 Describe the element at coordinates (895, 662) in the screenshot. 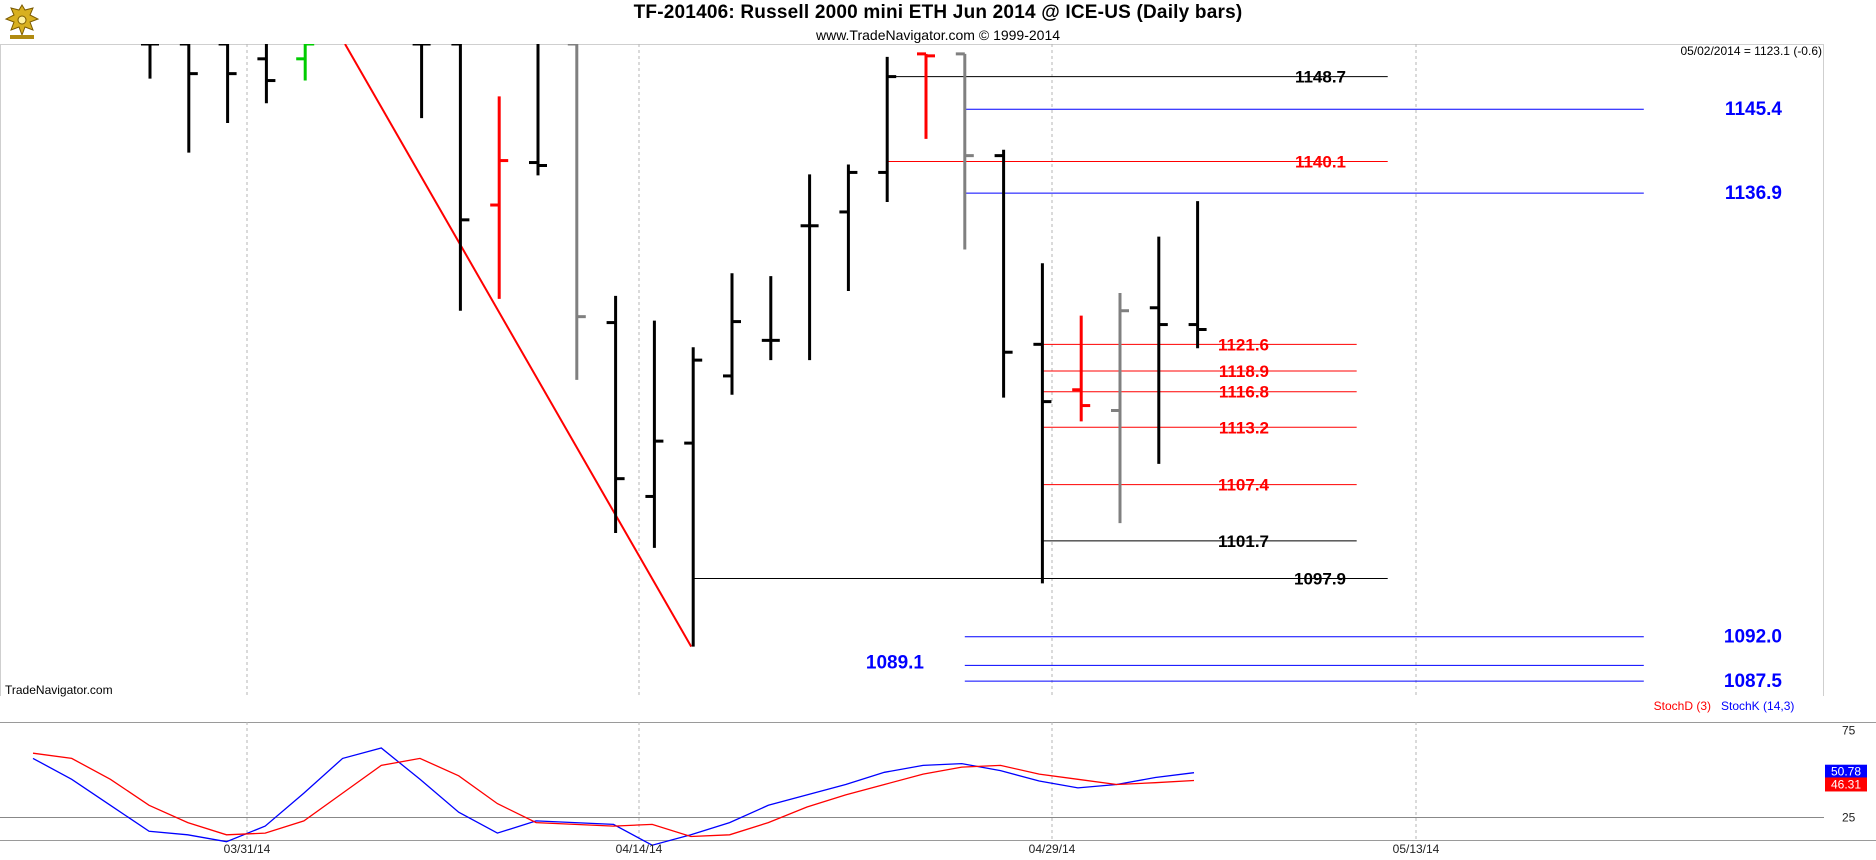

I see `level-label: 1089.1` at that location.